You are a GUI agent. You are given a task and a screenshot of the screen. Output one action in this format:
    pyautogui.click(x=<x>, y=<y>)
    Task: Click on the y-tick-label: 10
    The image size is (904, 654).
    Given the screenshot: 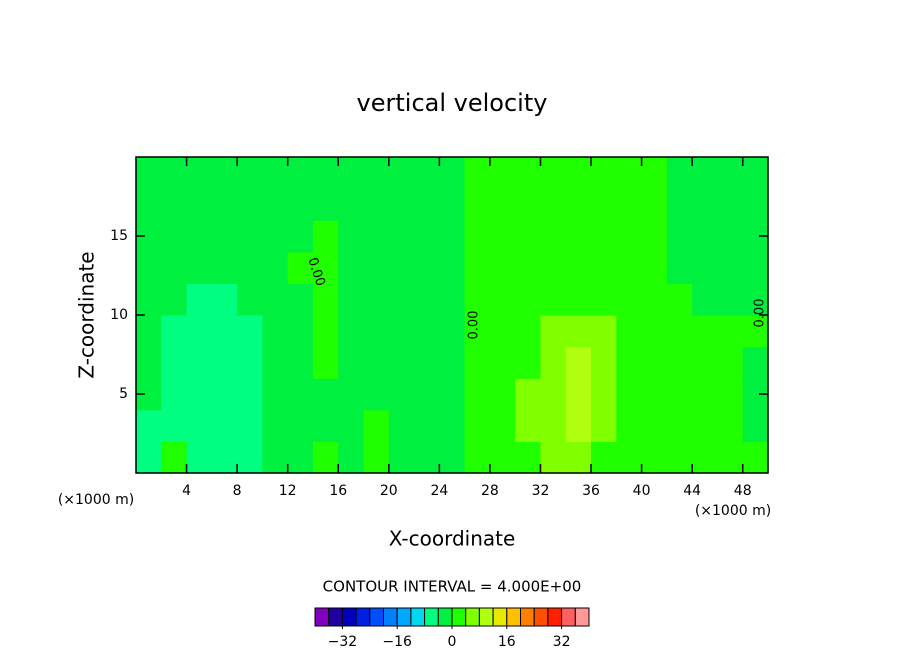 What is the action you would take?
    pyautogui.click(x=119, y=315)
    